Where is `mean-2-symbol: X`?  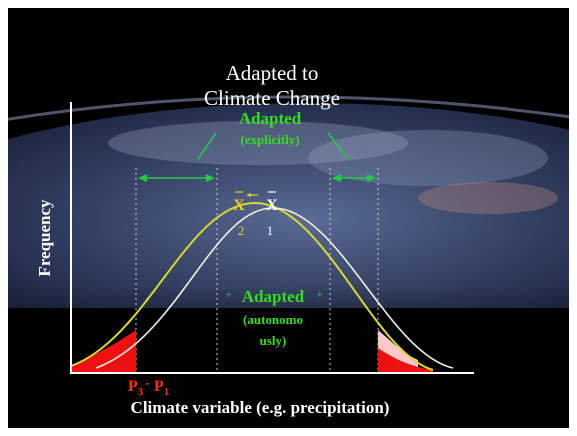 mean-2-symbol: X is located at coordinates (239, 205).